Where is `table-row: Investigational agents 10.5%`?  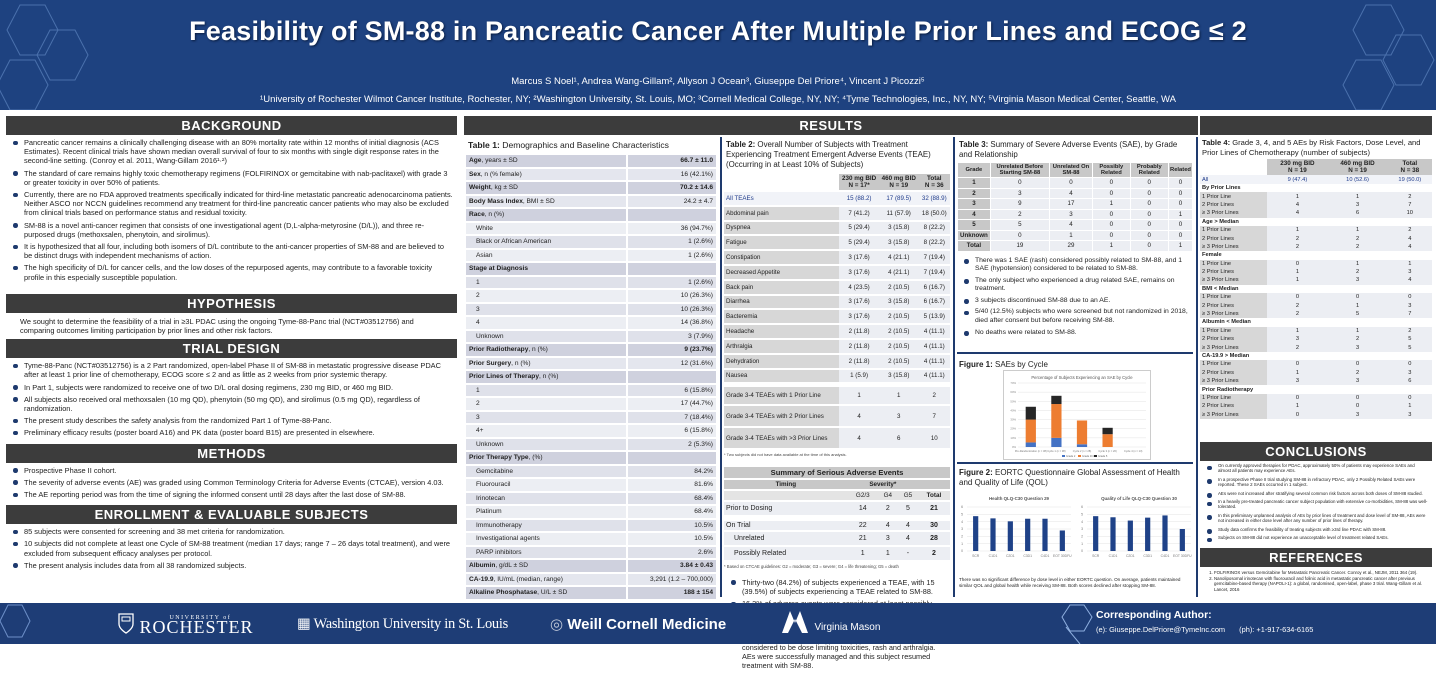 table-row: Investigational agents 10.5% is located at coordinates (591, 539).